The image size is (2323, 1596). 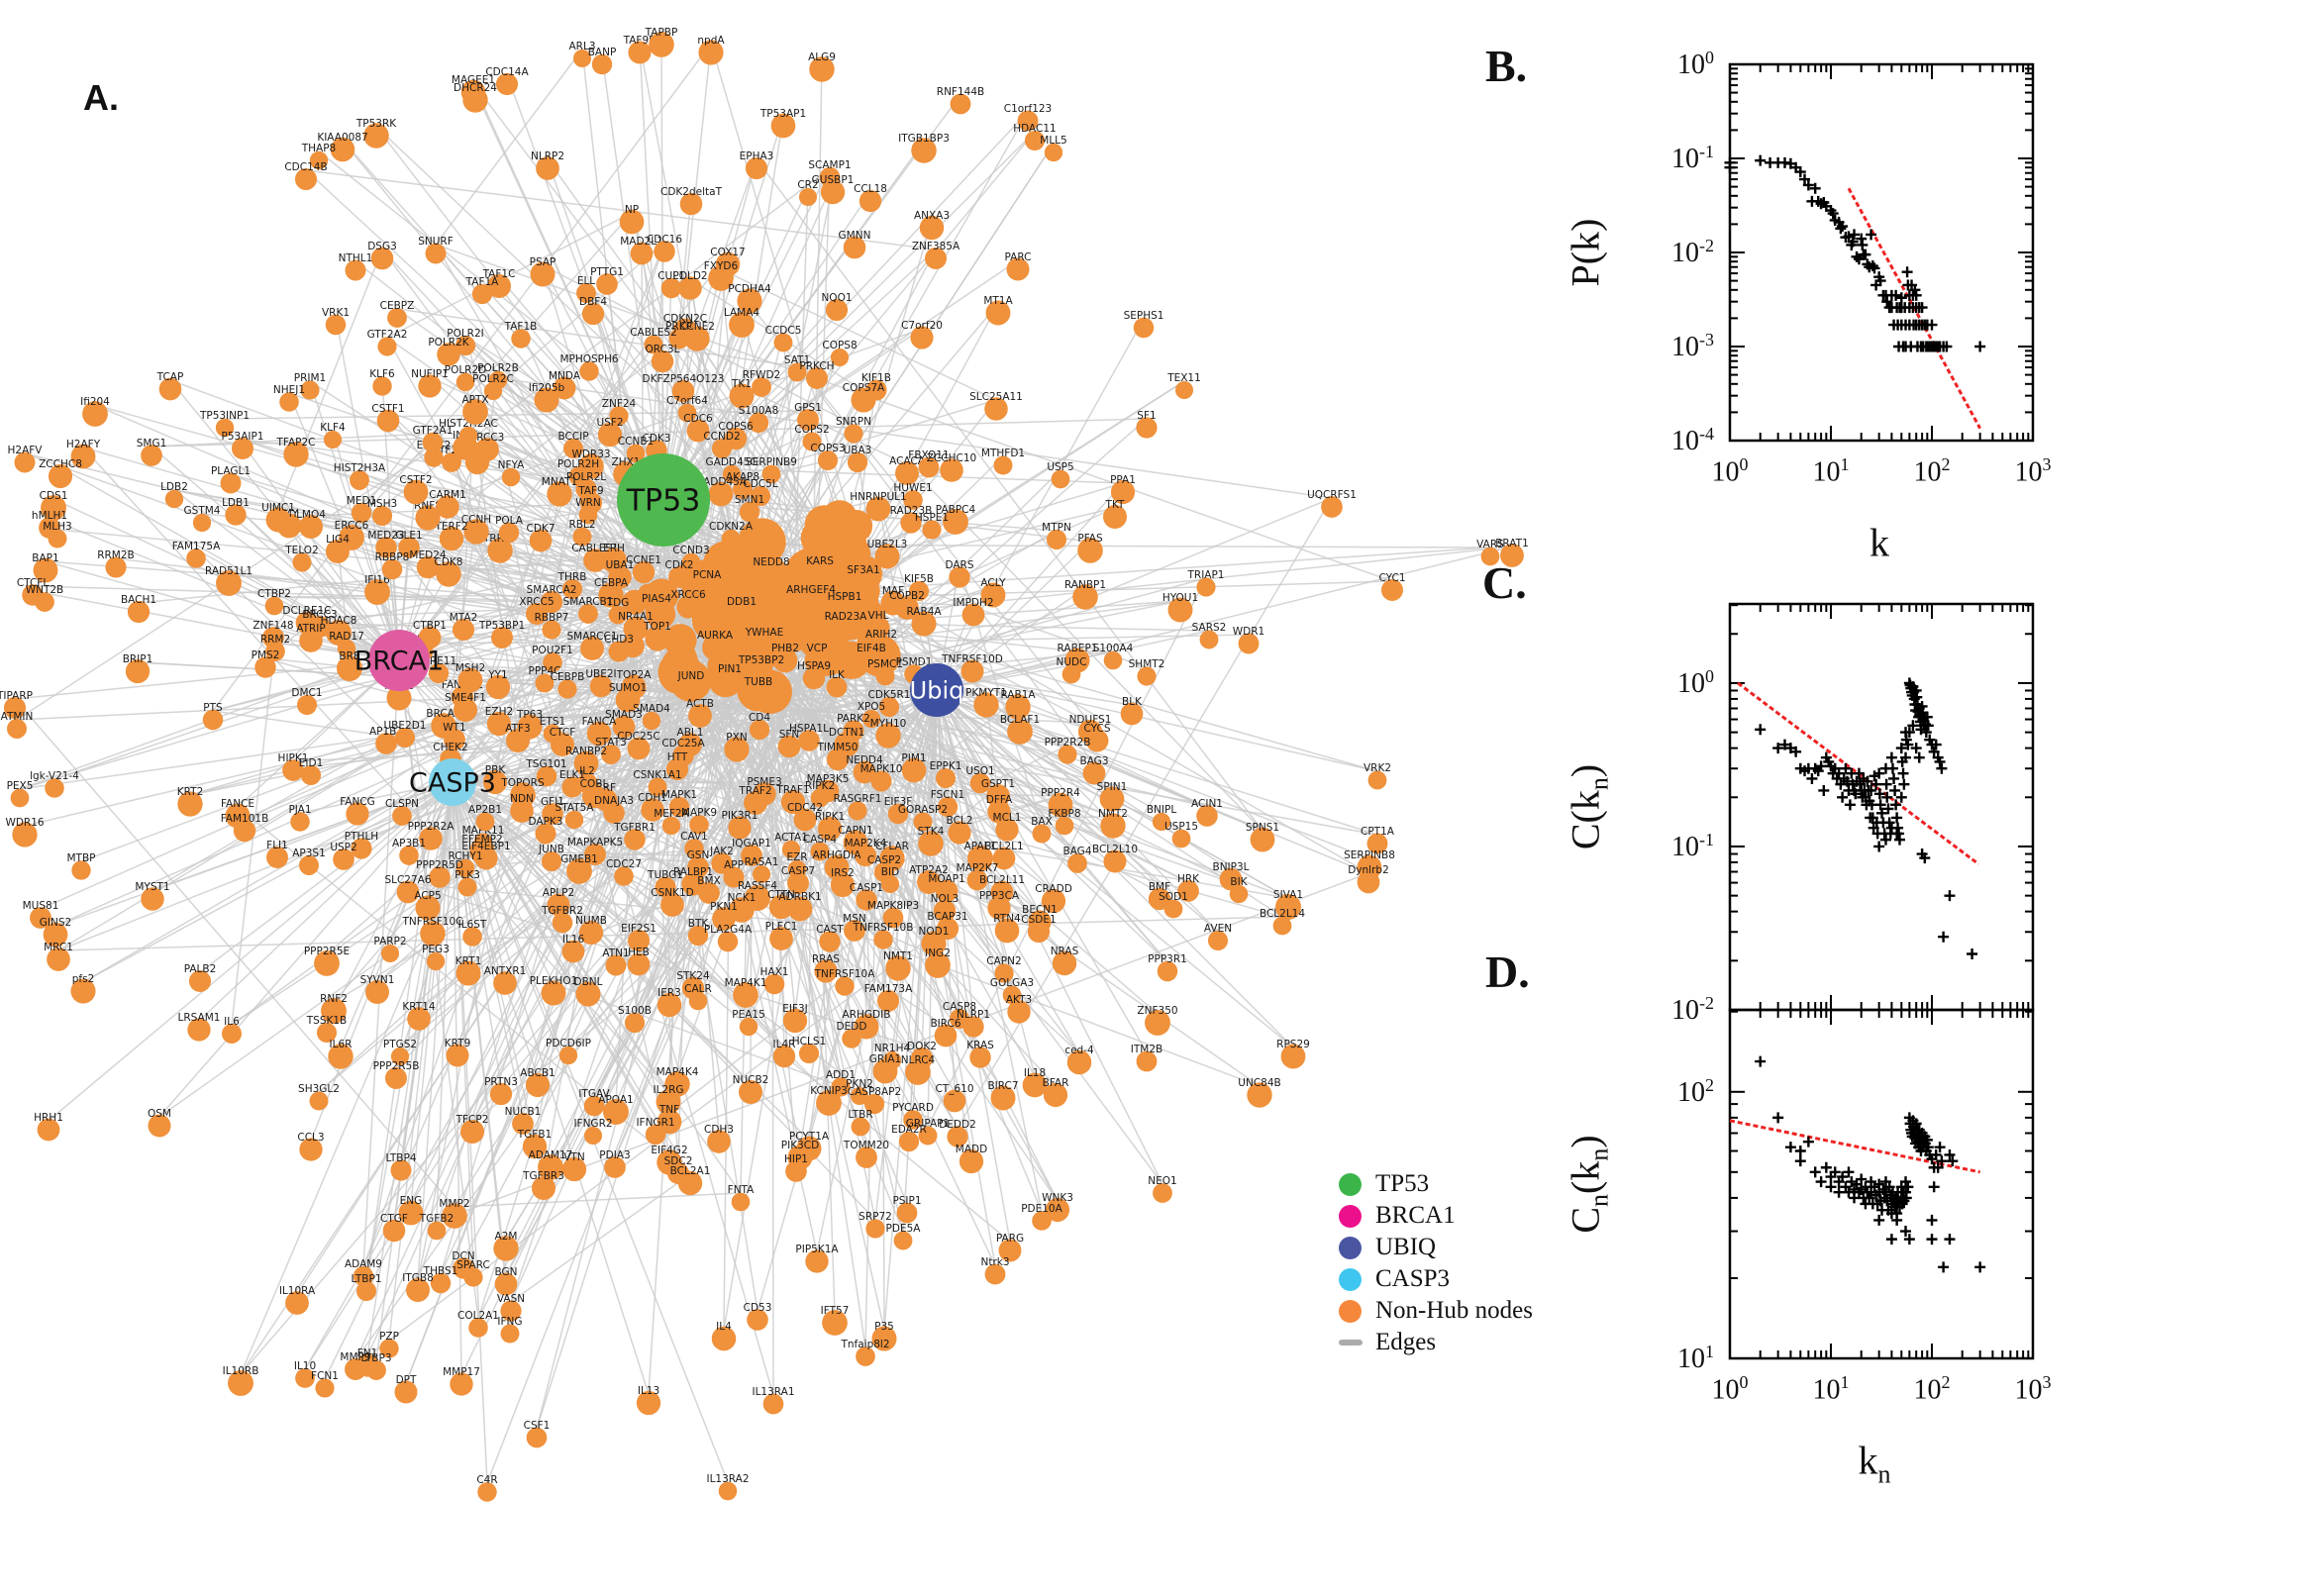 What do you see at coordinates (1351, 1311) in the screenshot?
I see `nonhub-dot-icon` at bounding box center [1351, 1311].